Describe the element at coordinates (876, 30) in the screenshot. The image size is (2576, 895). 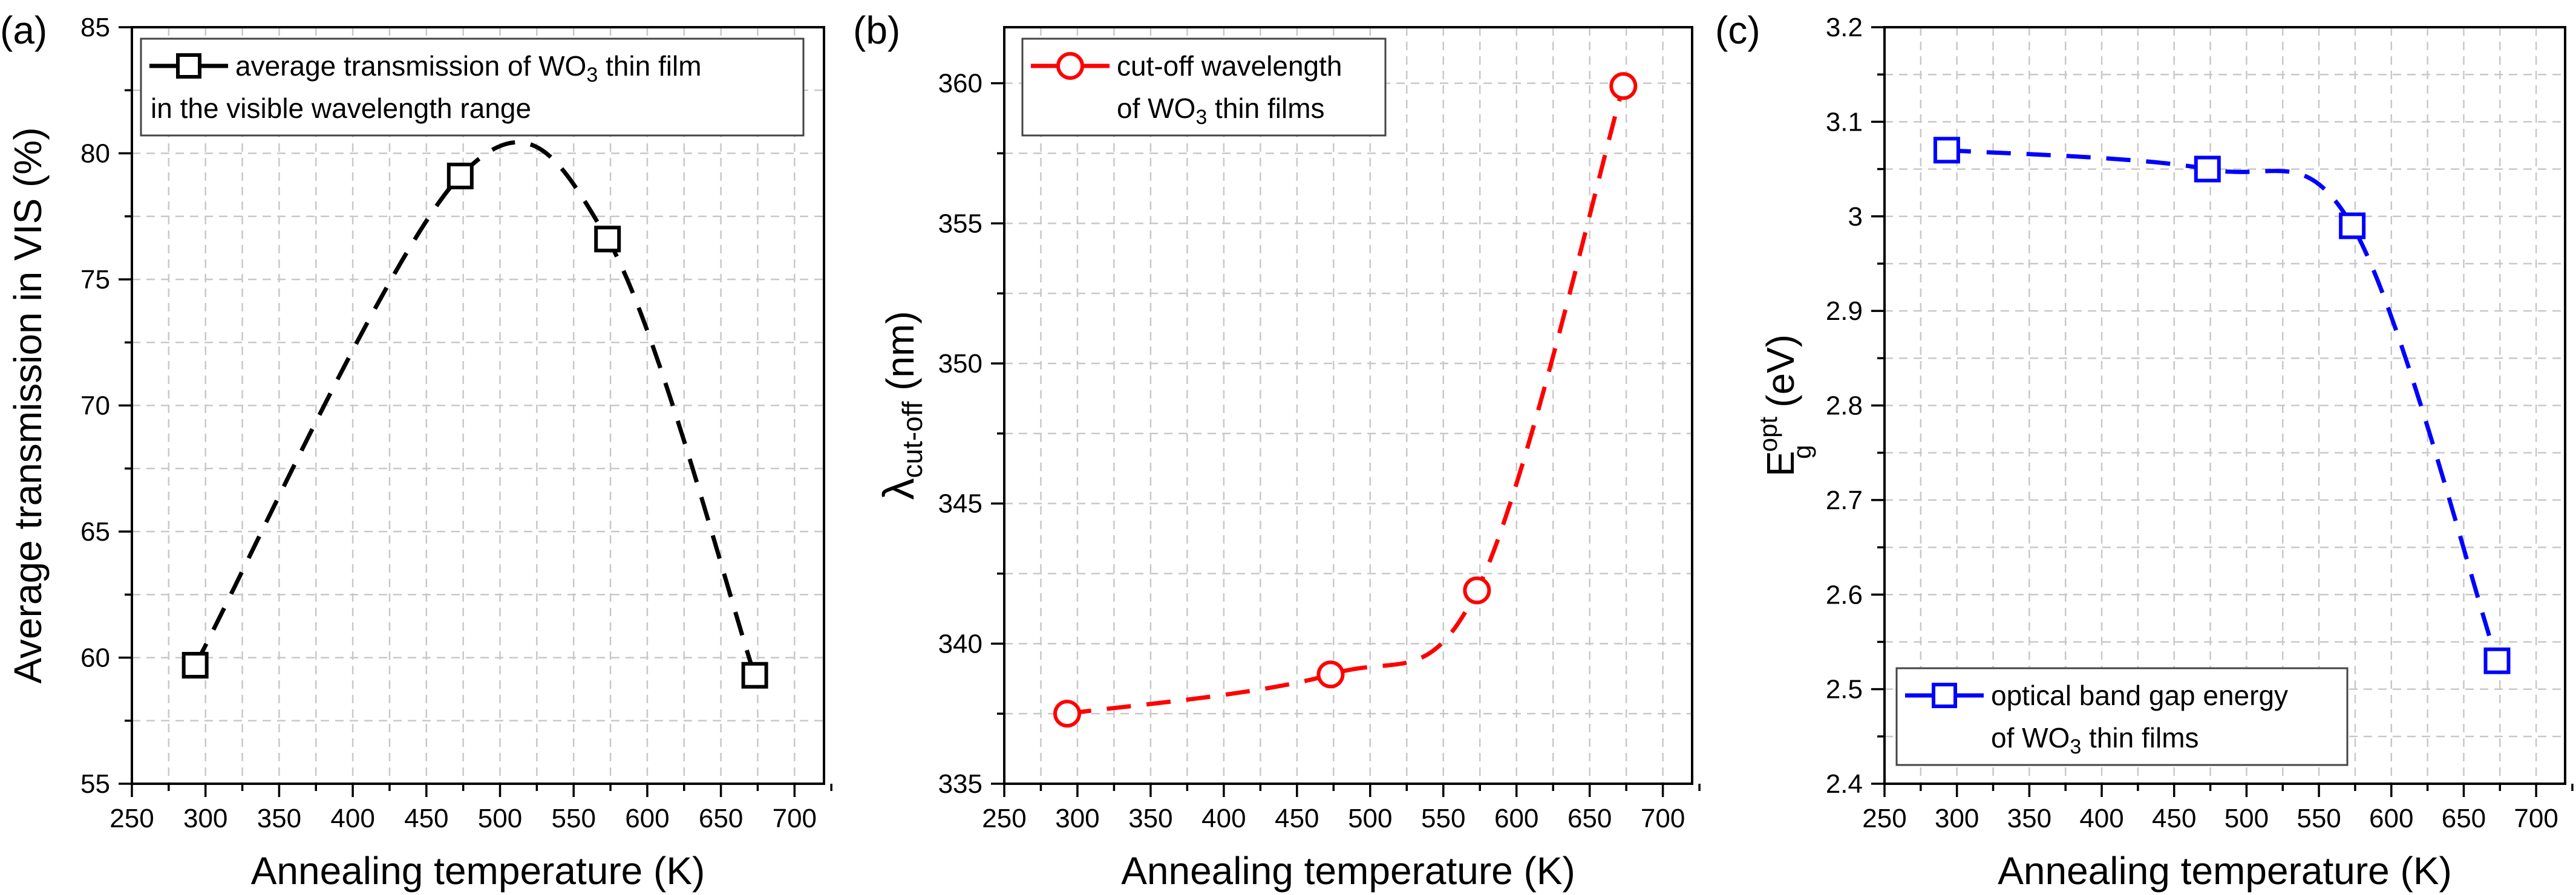
I see `panel-b-label: (b)` at that location.